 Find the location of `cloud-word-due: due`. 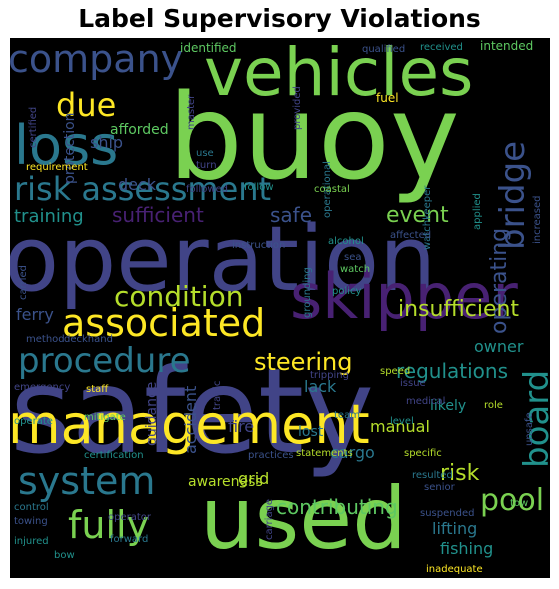

cloud-word-due: due is located at coordinates (86, 105).